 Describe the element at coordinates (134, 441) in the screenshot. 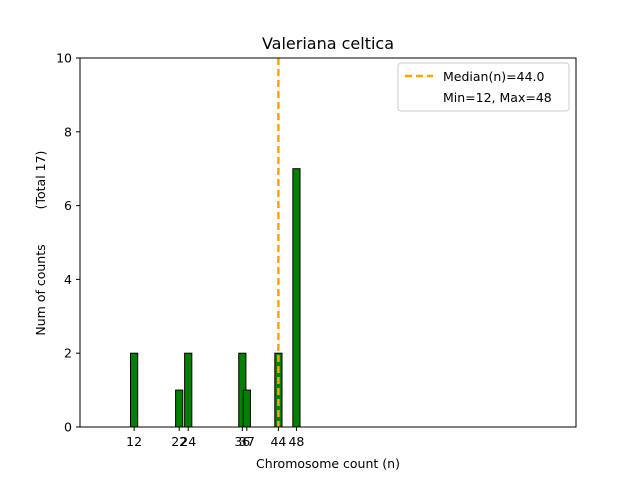

I see `x-tick-label-12: 12` at that location.